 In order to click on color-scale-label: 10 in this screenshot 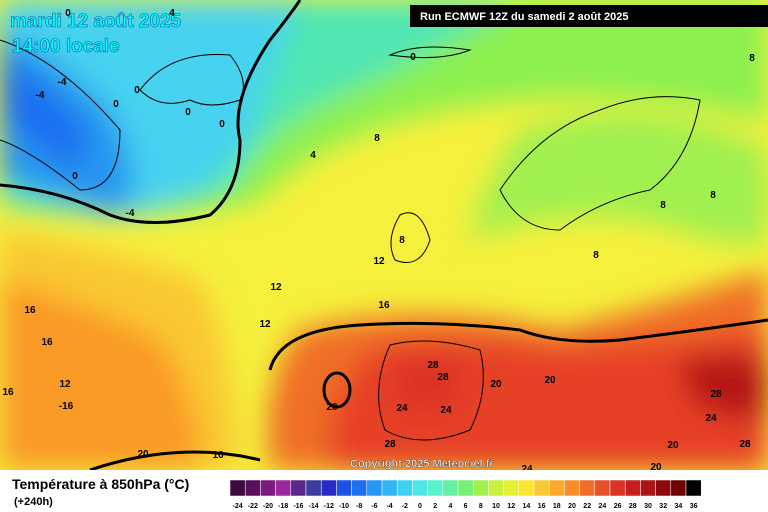, I will do `click(496, 506)`.